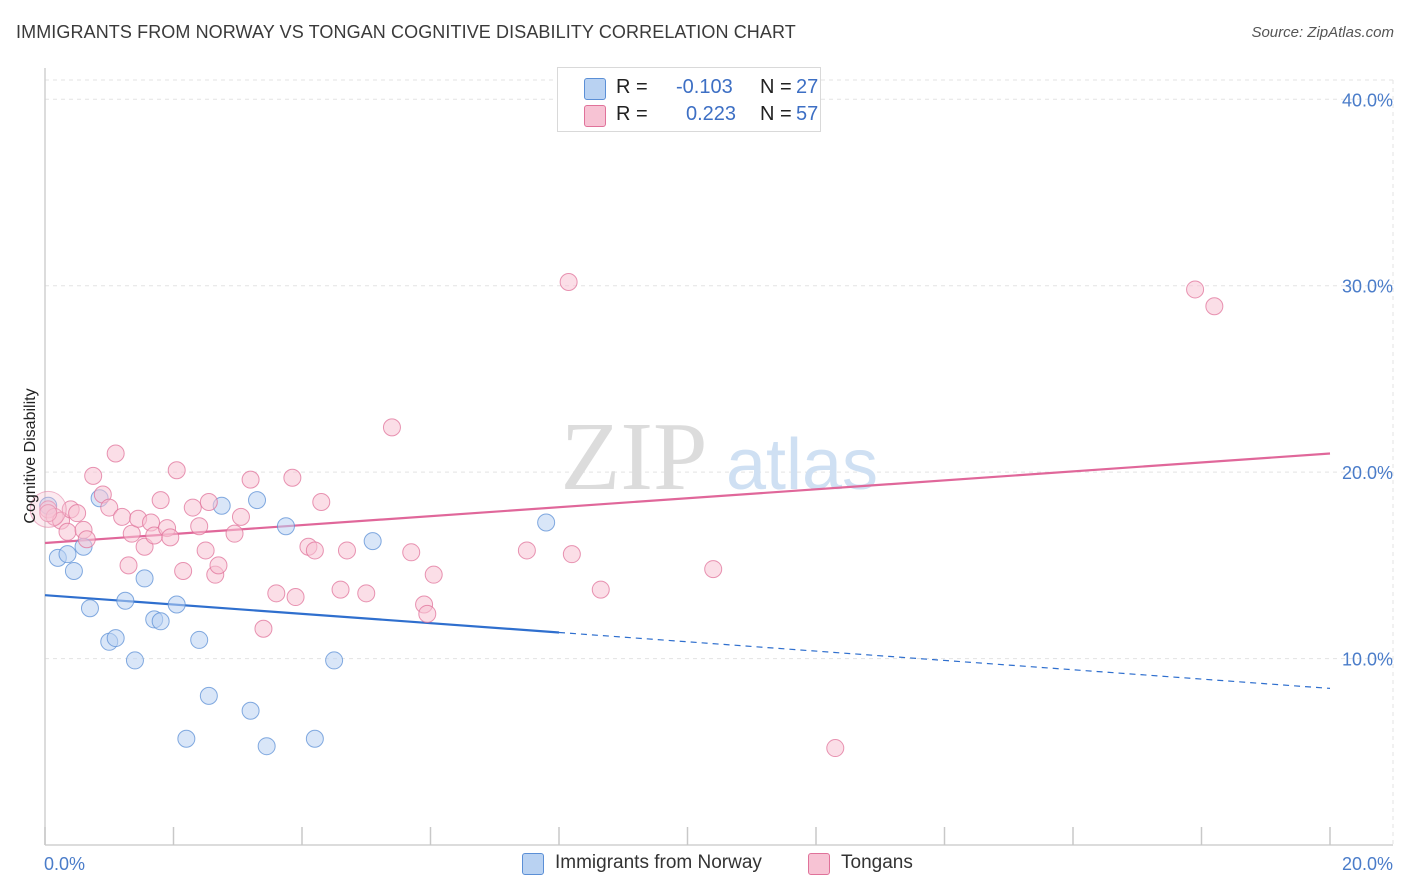 The image size is (1406, 892). Describe the element at coordinates (1367, 660) in the screenshot. I see `y-tick-label: 10.0%` at that location.